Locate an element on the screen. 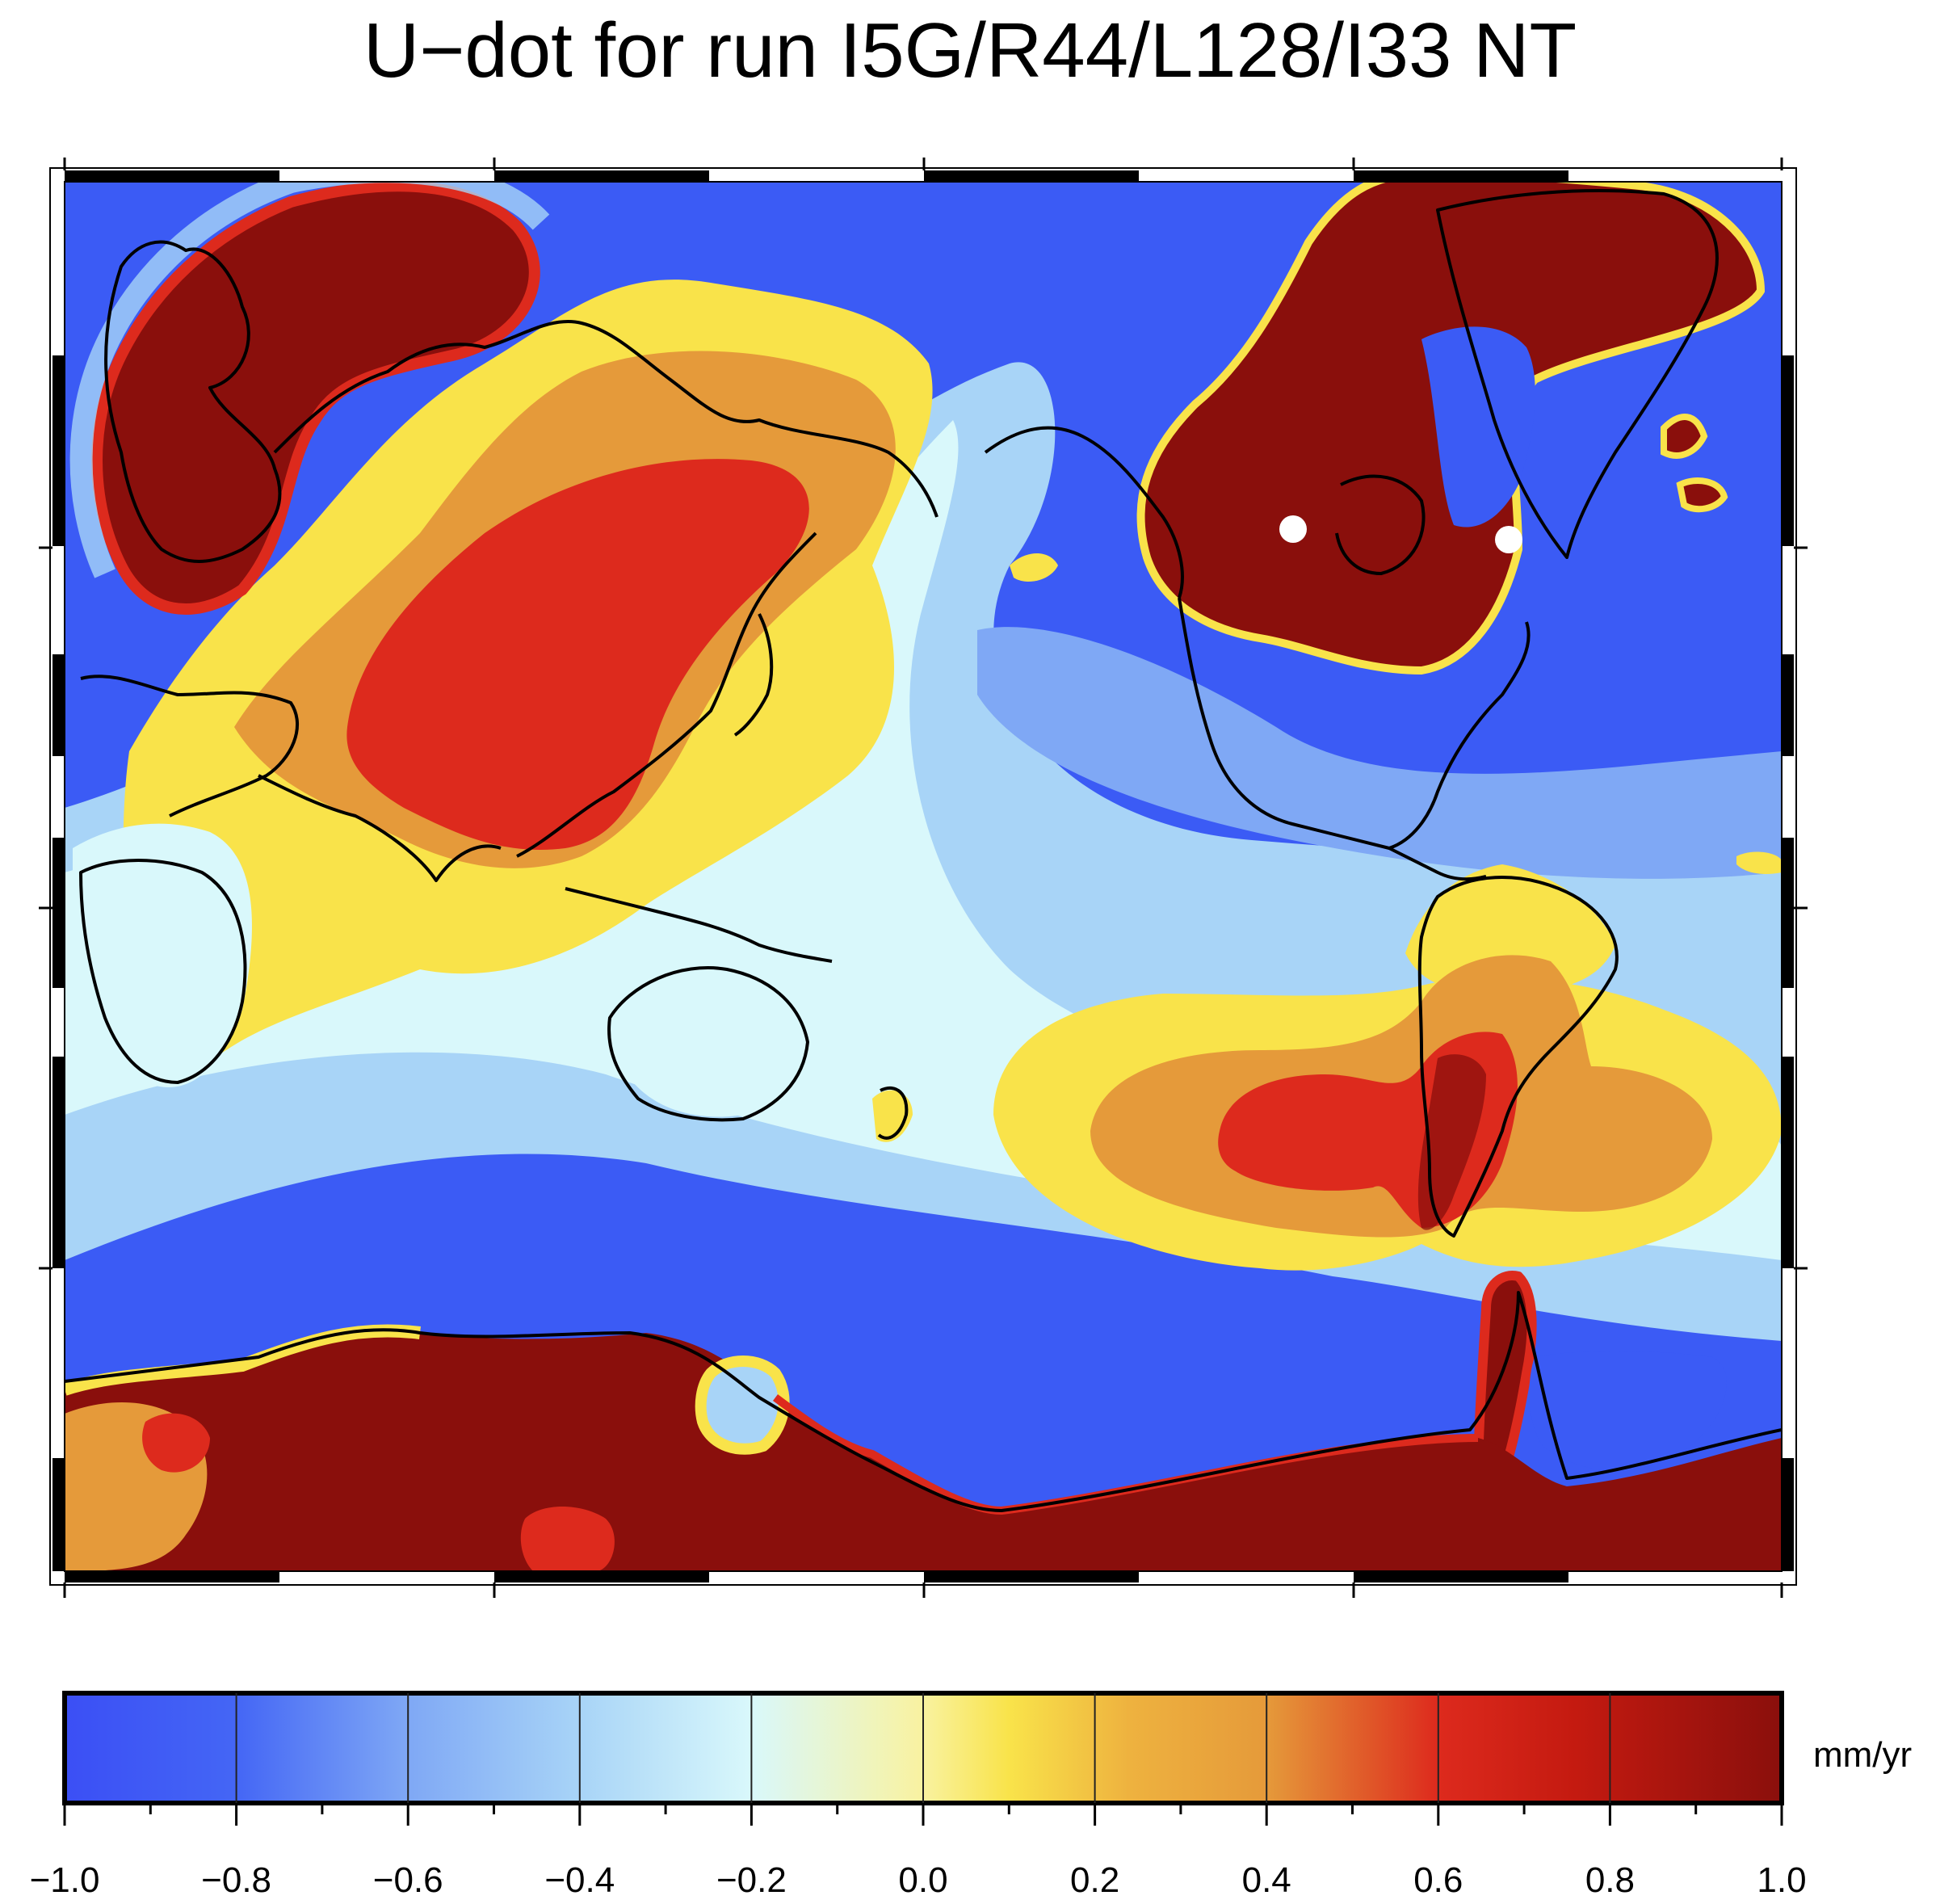 The height and width of the screenshot is (1904, 1940). field-red-asia is located at coordinates (577, 654).